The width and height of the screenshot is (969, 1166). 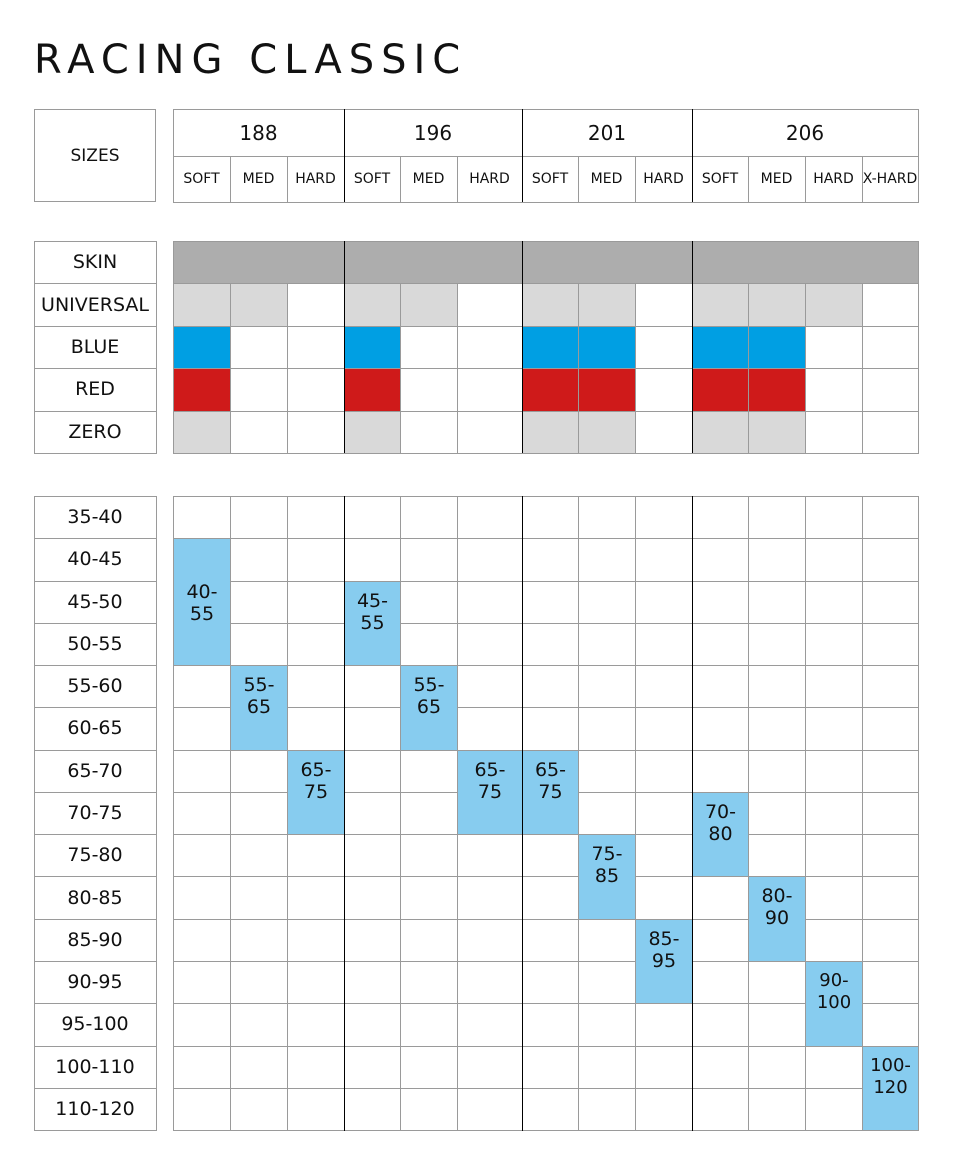 I want to click on wax-row-label-universal: UNIVERSAL, so click(x=95, y=304).